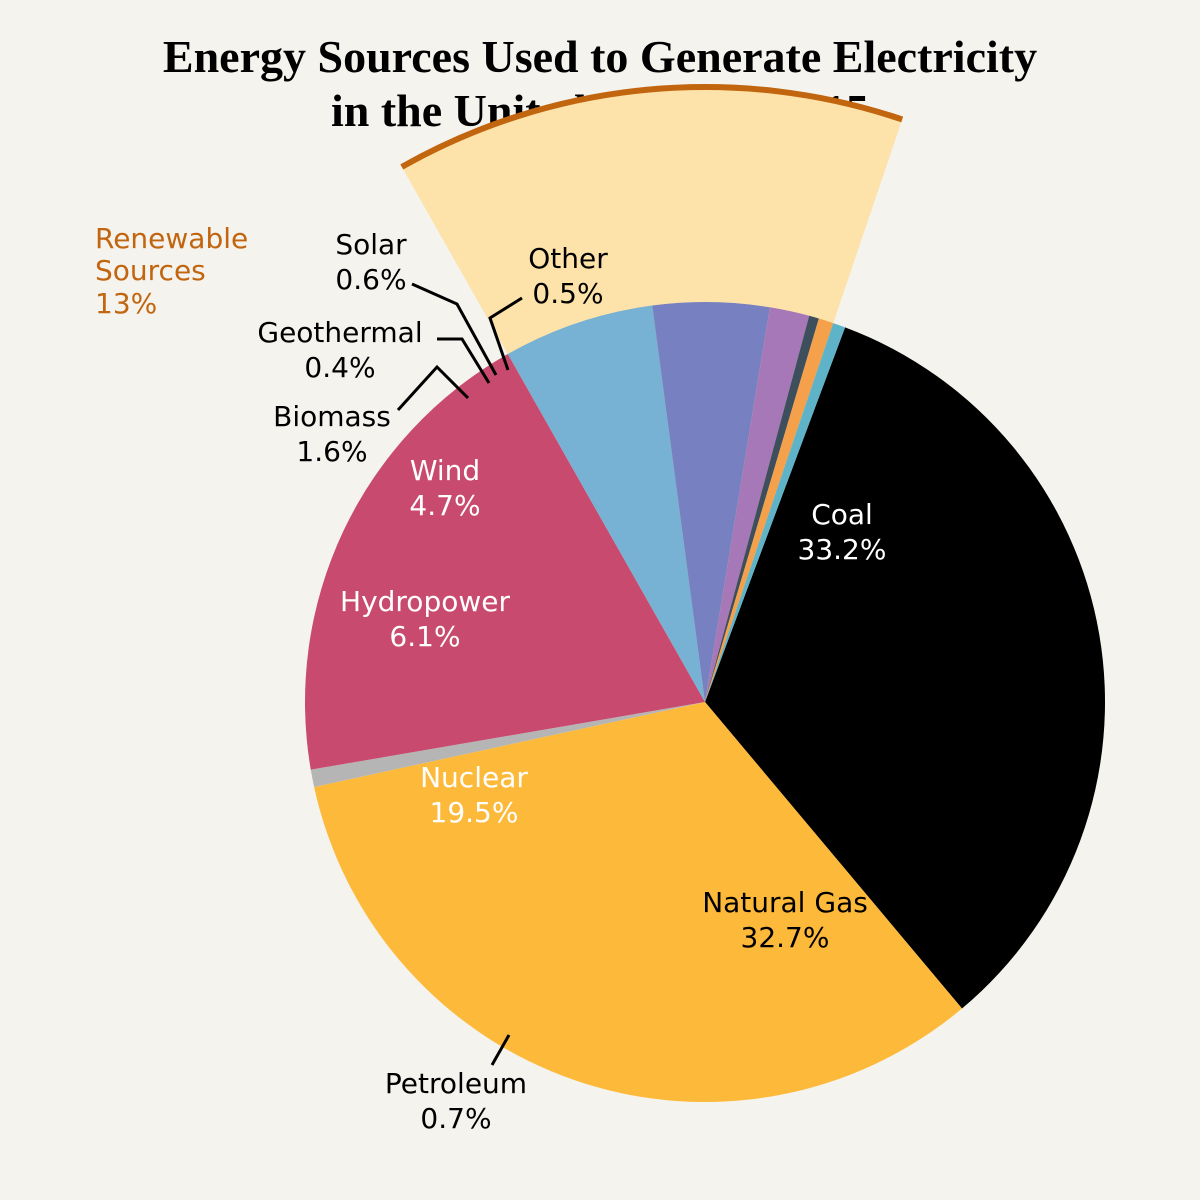 This screenshot has width=1200, height=1200. What do you see at coordinates (456, 1083) in the screenshot?
I see `petroleum-label: Petroleum` at bounding box center [456, 1083].